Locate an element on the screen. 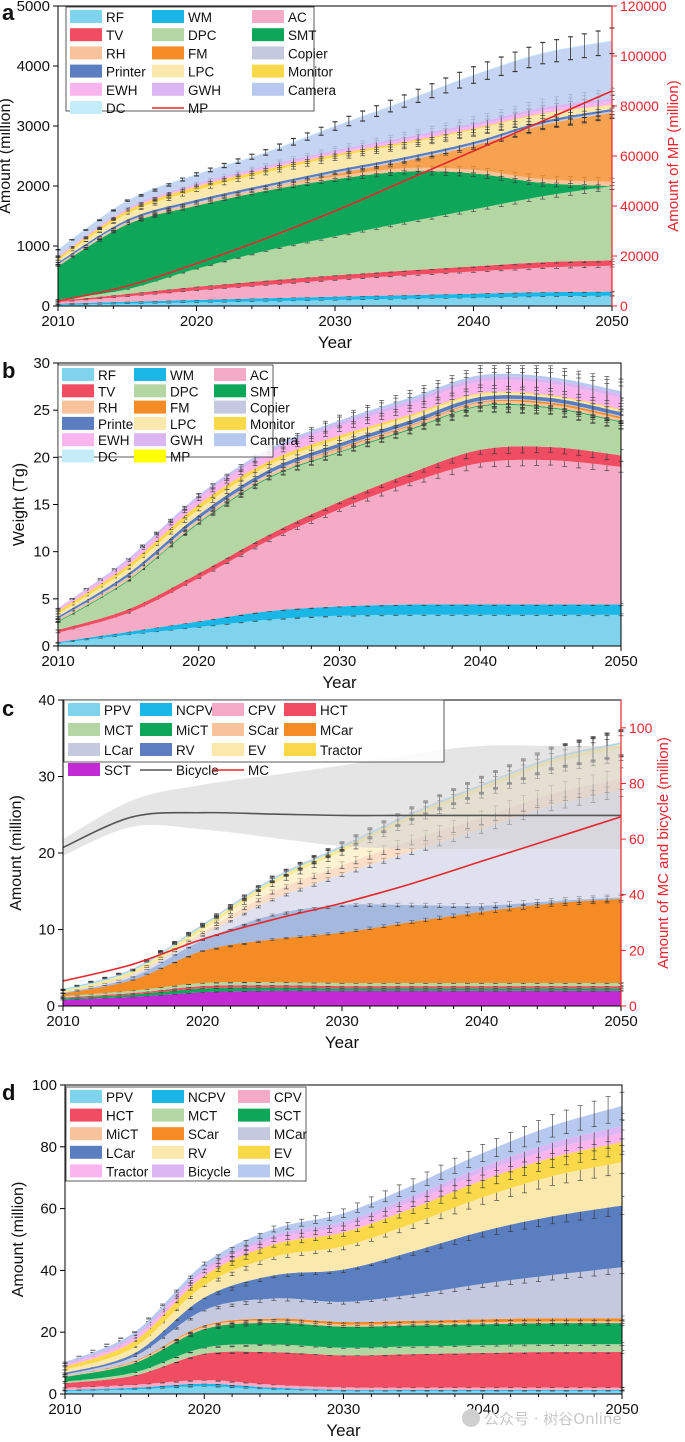 The image size is (685, 1442). area-tv is located at coordinates (335, 281).